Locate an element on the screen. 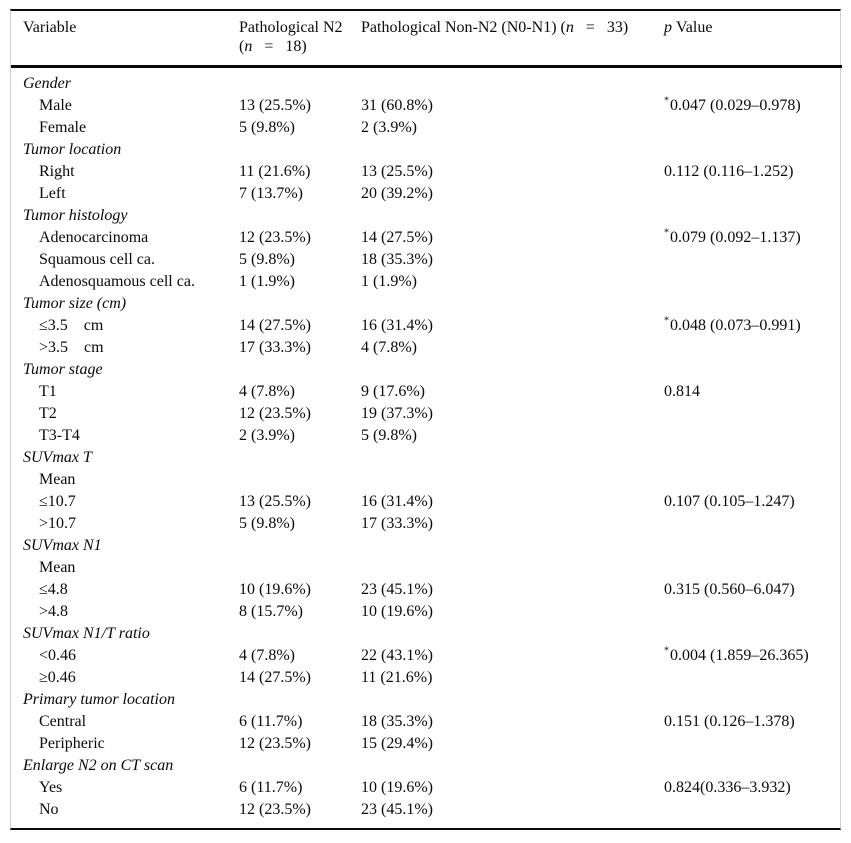 Image resolution: width=851 pixels, height=843 pixels. table-row: Squamous cell ca. 5 (9.8%) 18 (35.3%) is located at coordinates (426, 260).